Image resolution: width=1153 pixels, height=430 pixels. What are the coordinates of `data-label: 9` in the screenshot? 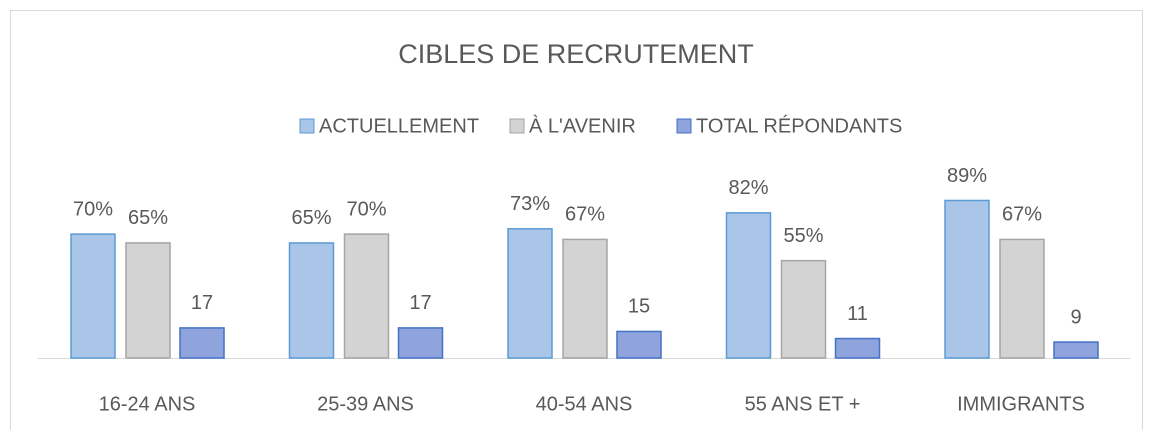 It's located at (1075, 317).